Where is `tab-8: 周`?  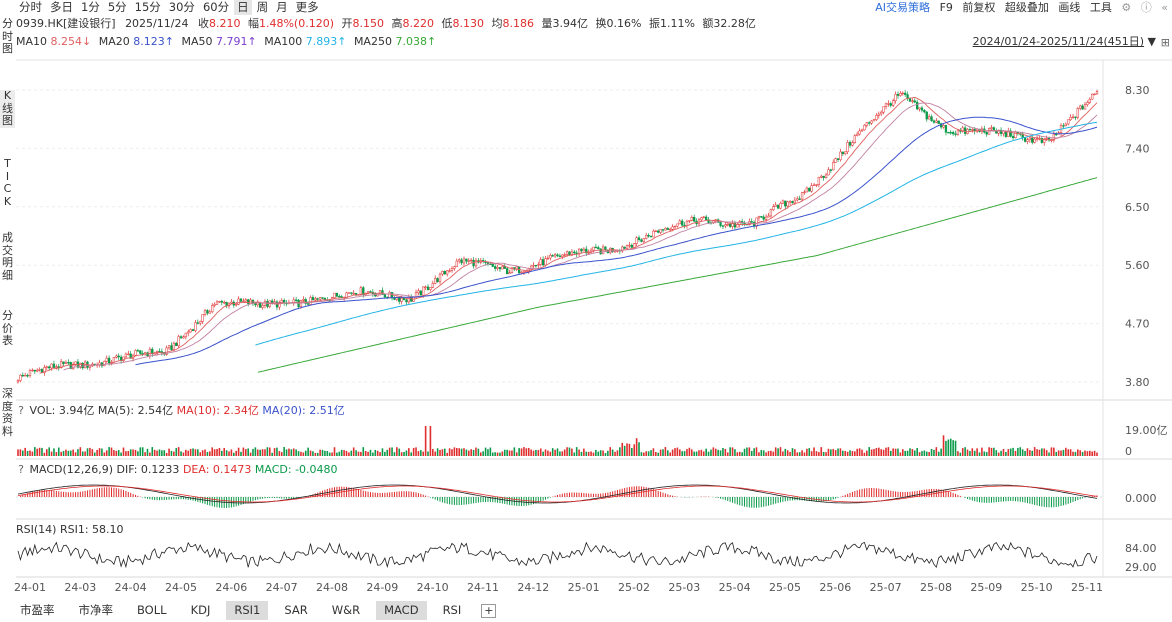 tab-8: 周 is located at coordinates (262, 7).